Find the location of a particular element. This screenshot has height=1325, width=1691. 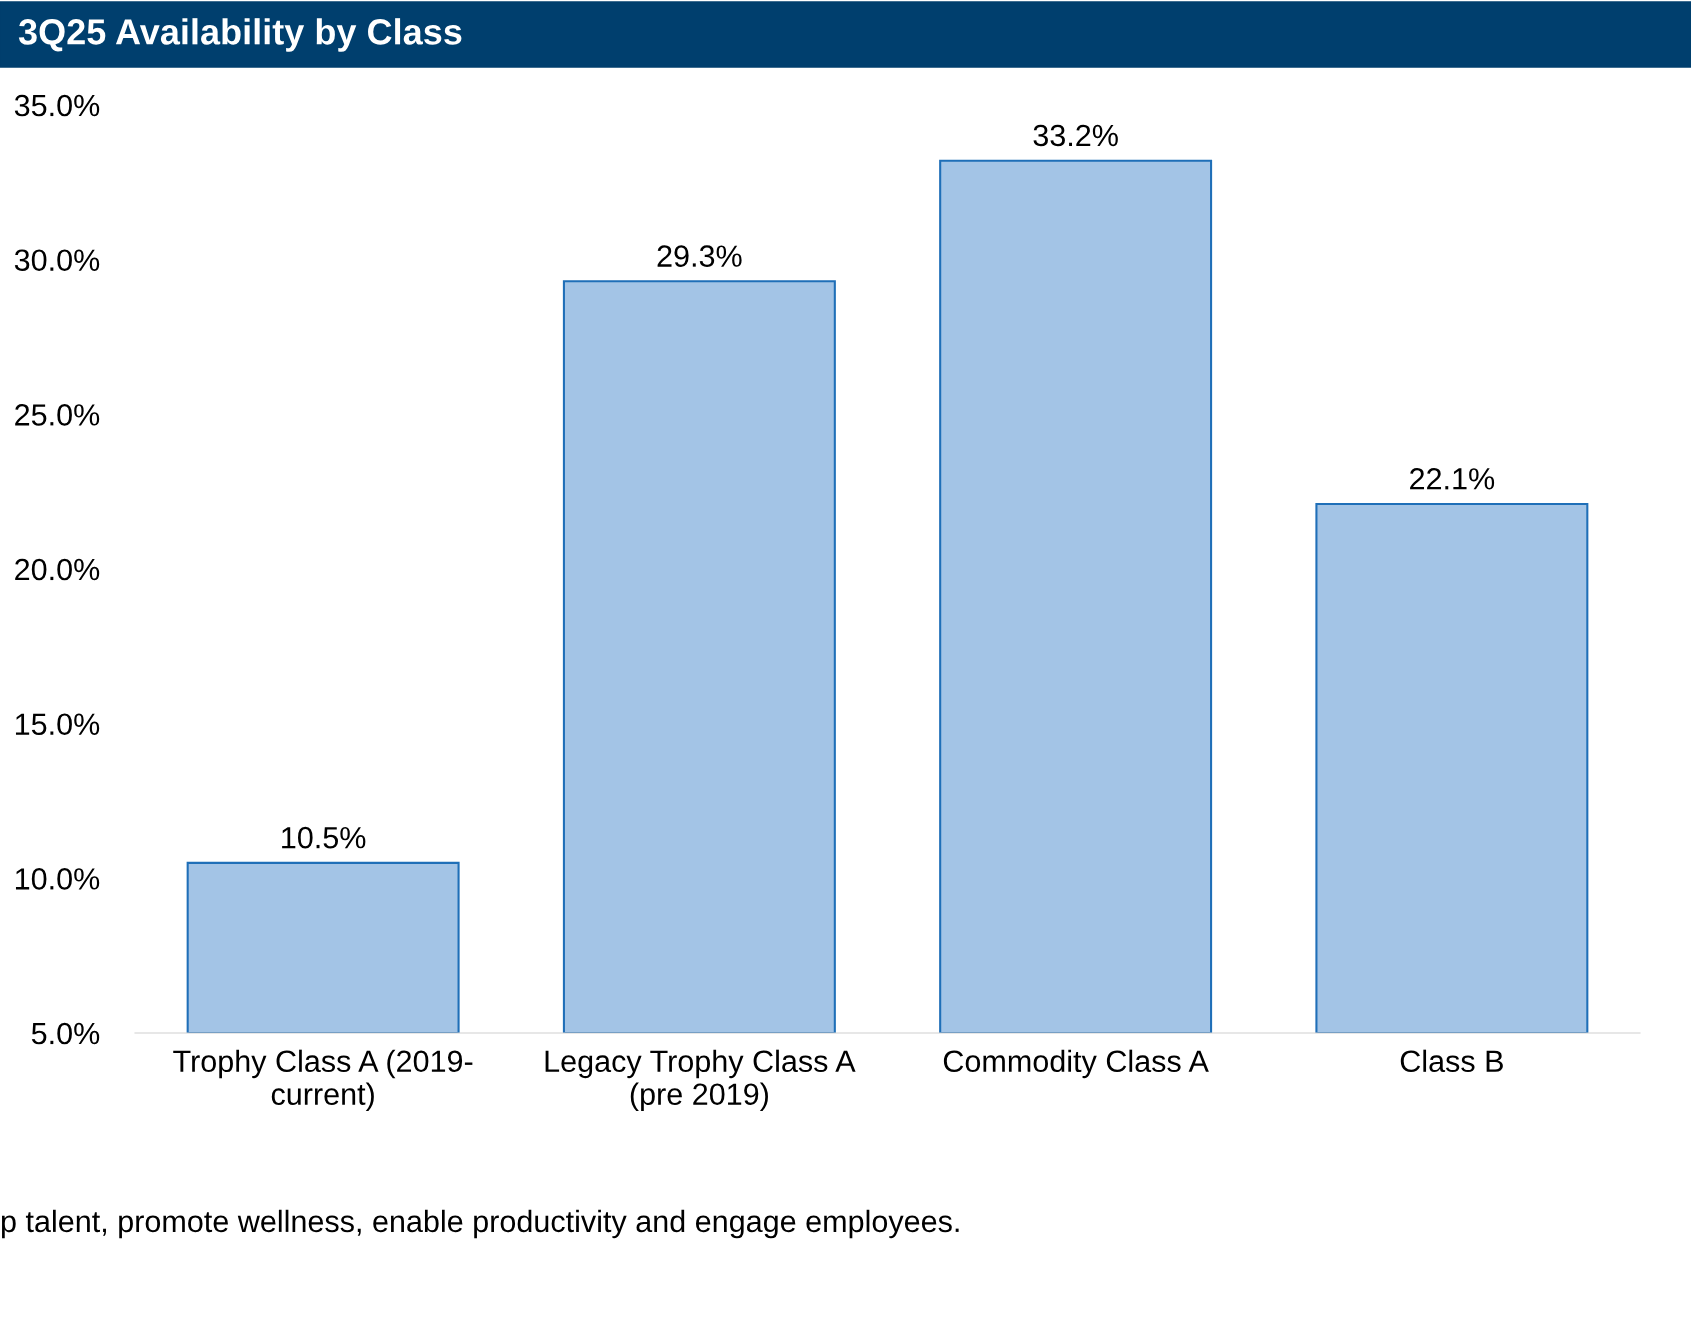

x-tick-label: Trophy Class A (2019- current) is located at coordinates (323, 1080).